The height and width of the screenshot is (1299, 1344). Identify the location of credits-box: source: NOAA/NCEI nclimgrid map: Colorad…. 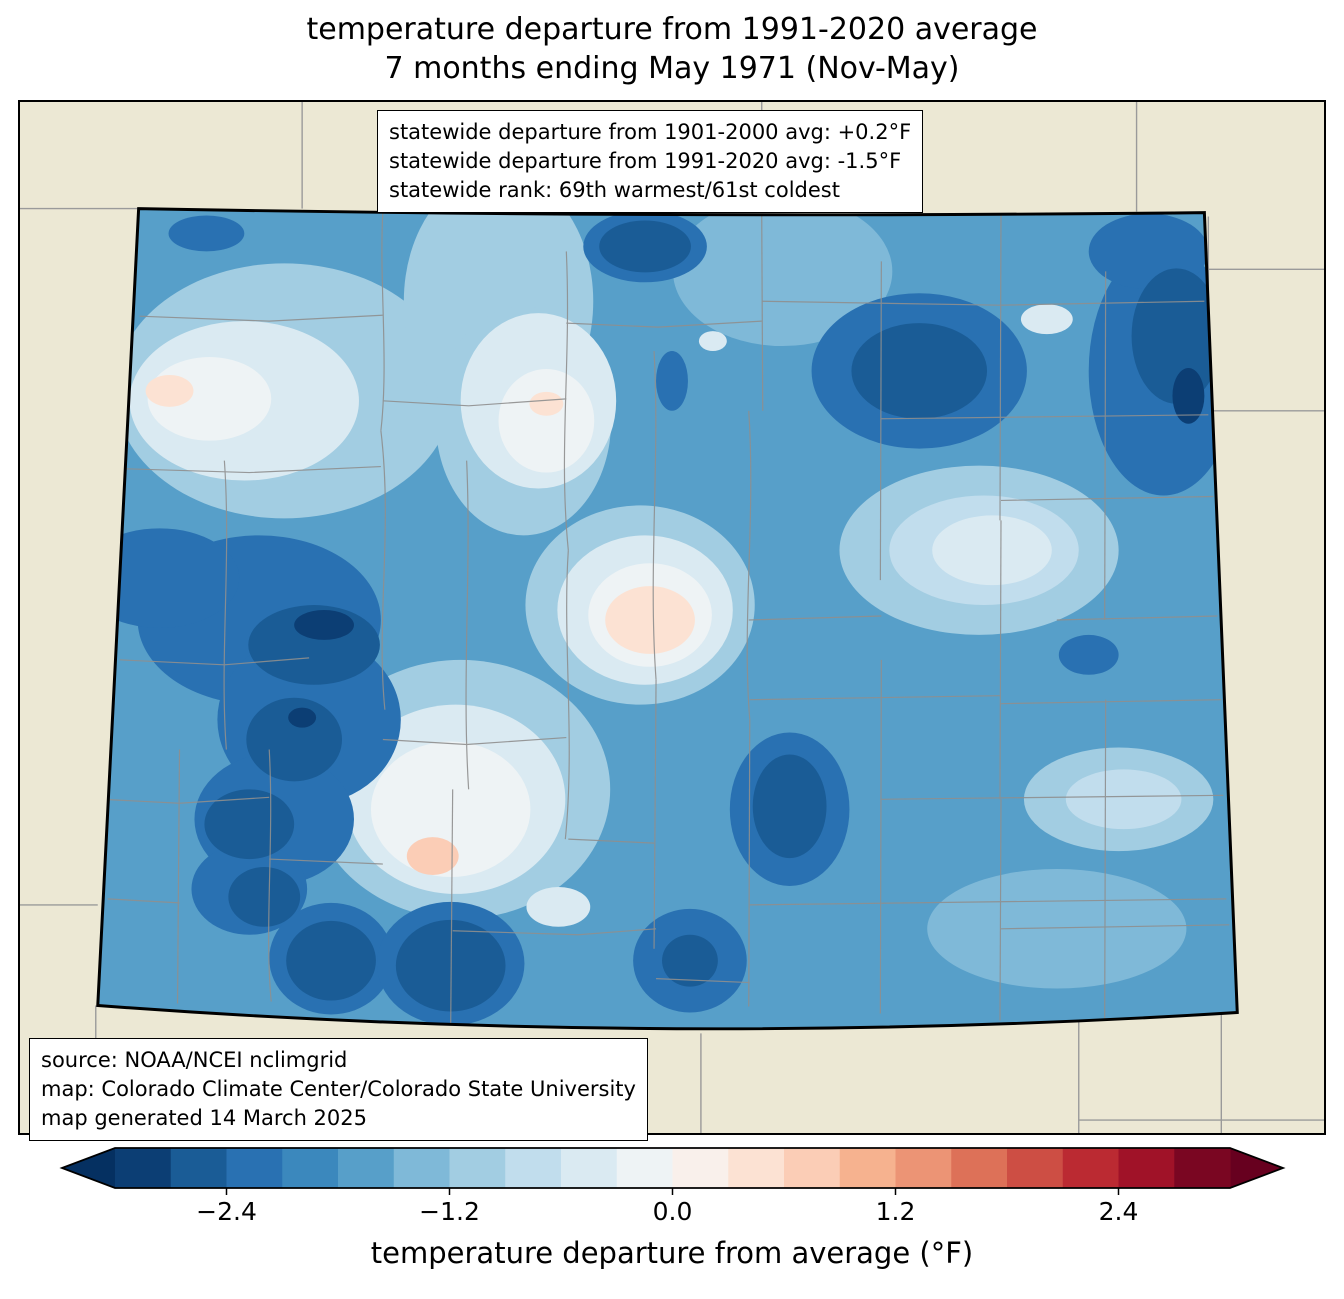
(338, 1089).